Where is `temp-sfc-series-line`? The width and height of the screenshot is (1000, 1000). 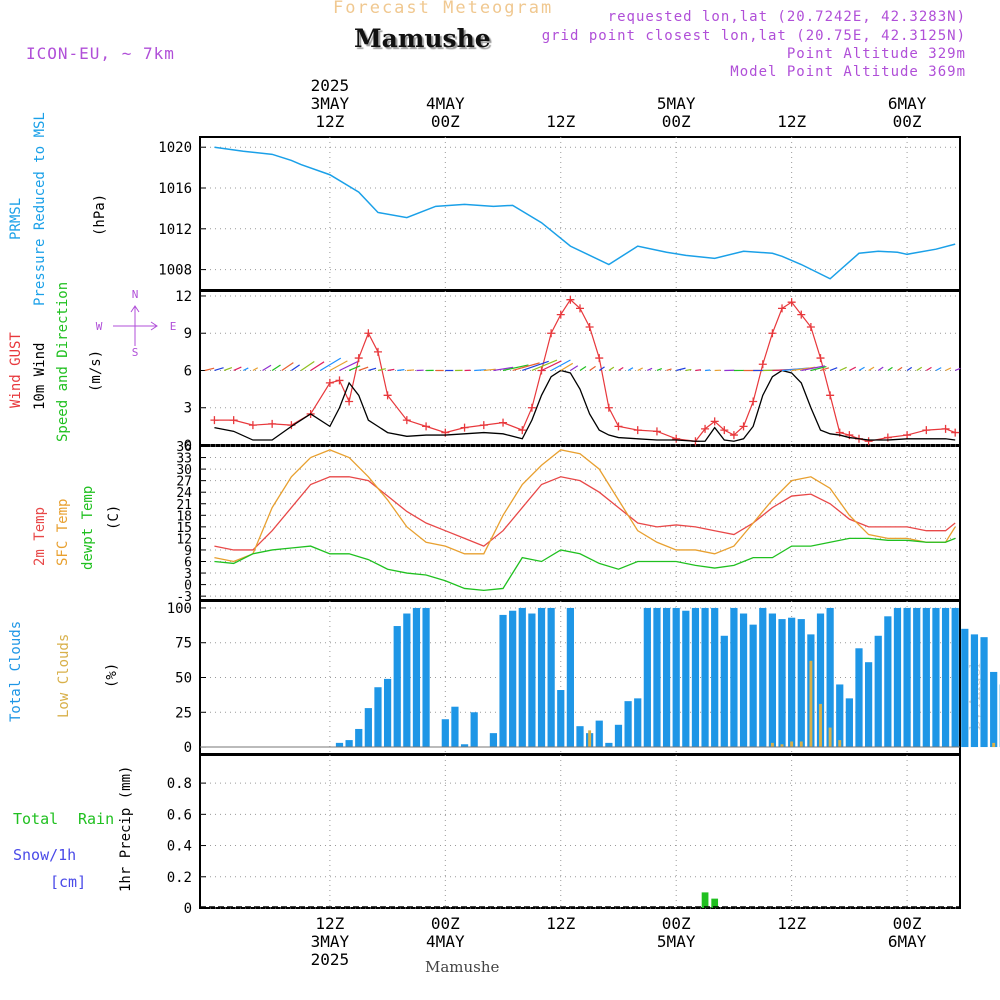
temp-sfc-series-line is located at coordinates (585, 506).